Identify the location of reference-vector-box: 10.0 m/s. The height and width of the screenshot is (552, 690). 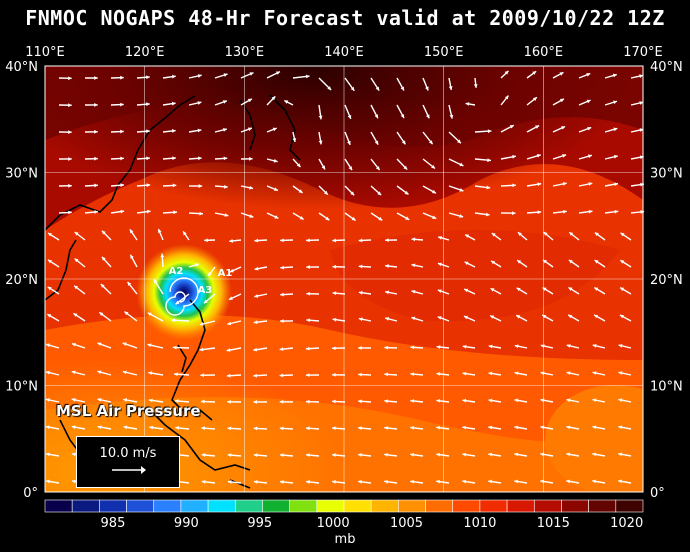
(128, 462).